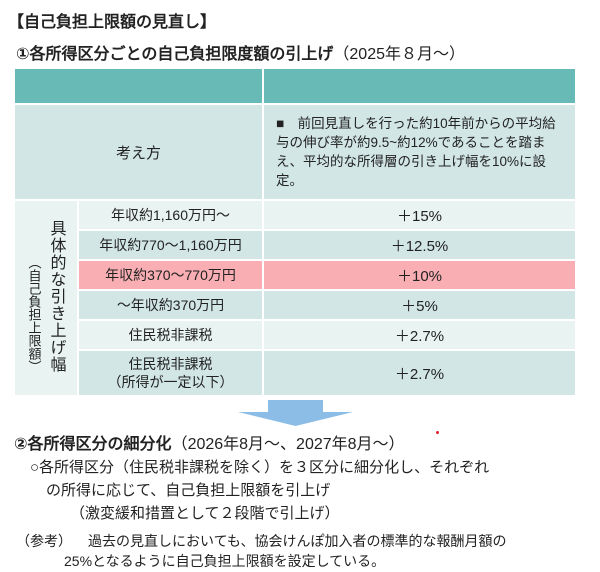 The width and height of the screenshot is (600, 572). Describe the element at coordinates (170, 373) in the screenshot. I see `bracket-cell: 住民税非課税 （所得が一定以下）` at that location.